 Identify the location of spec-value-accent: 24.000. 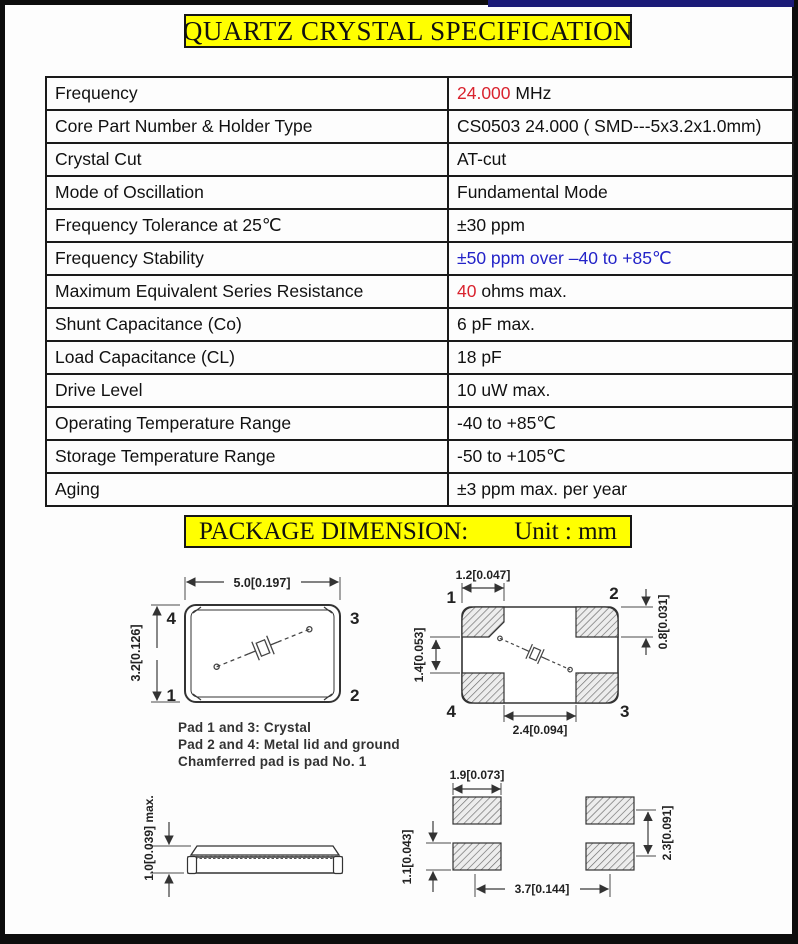
(484, 93).